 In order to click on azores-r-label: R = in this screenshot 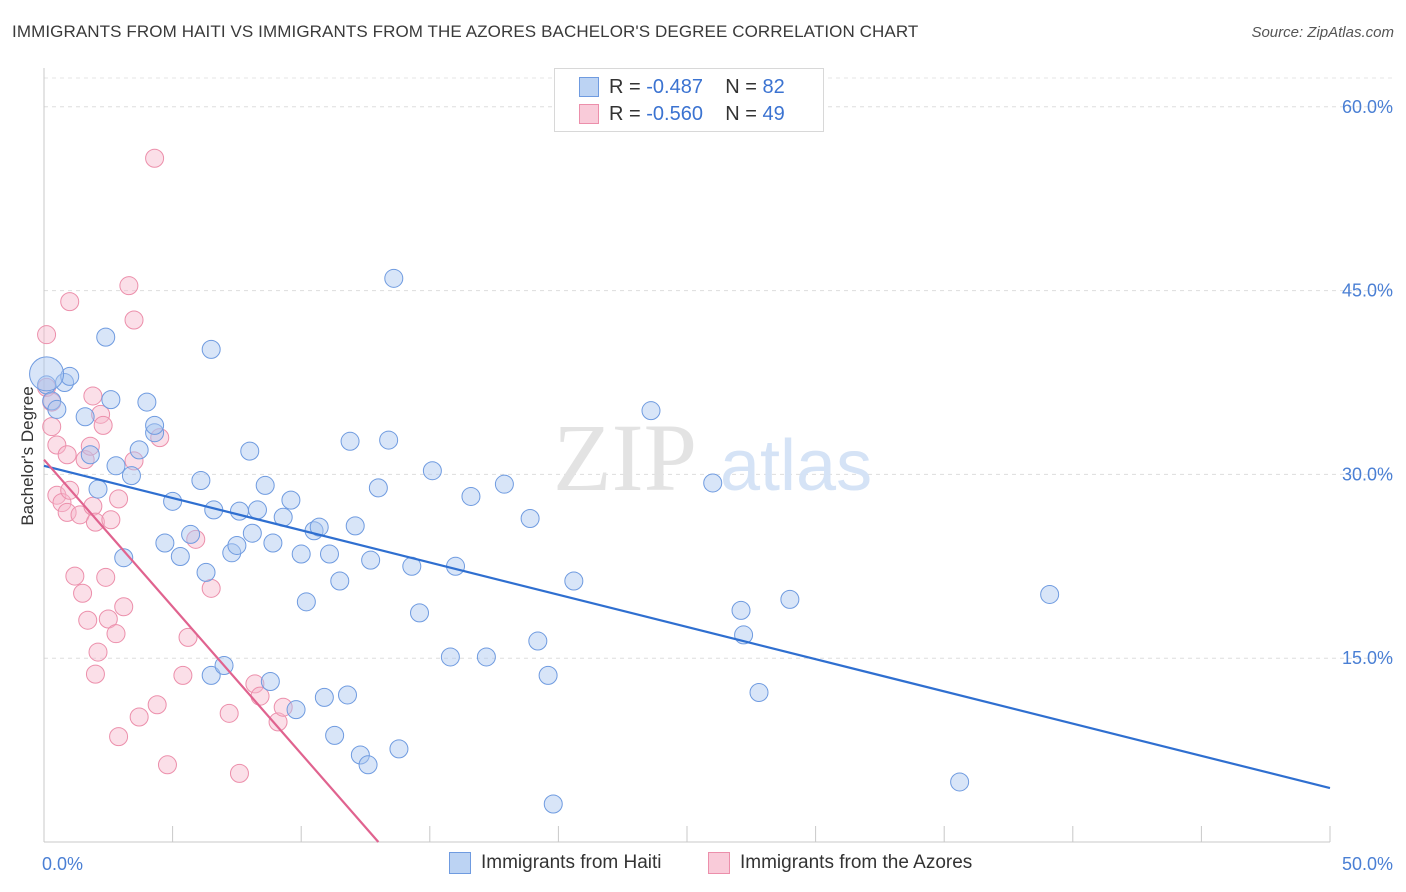, I will do `click(625, 113)`.